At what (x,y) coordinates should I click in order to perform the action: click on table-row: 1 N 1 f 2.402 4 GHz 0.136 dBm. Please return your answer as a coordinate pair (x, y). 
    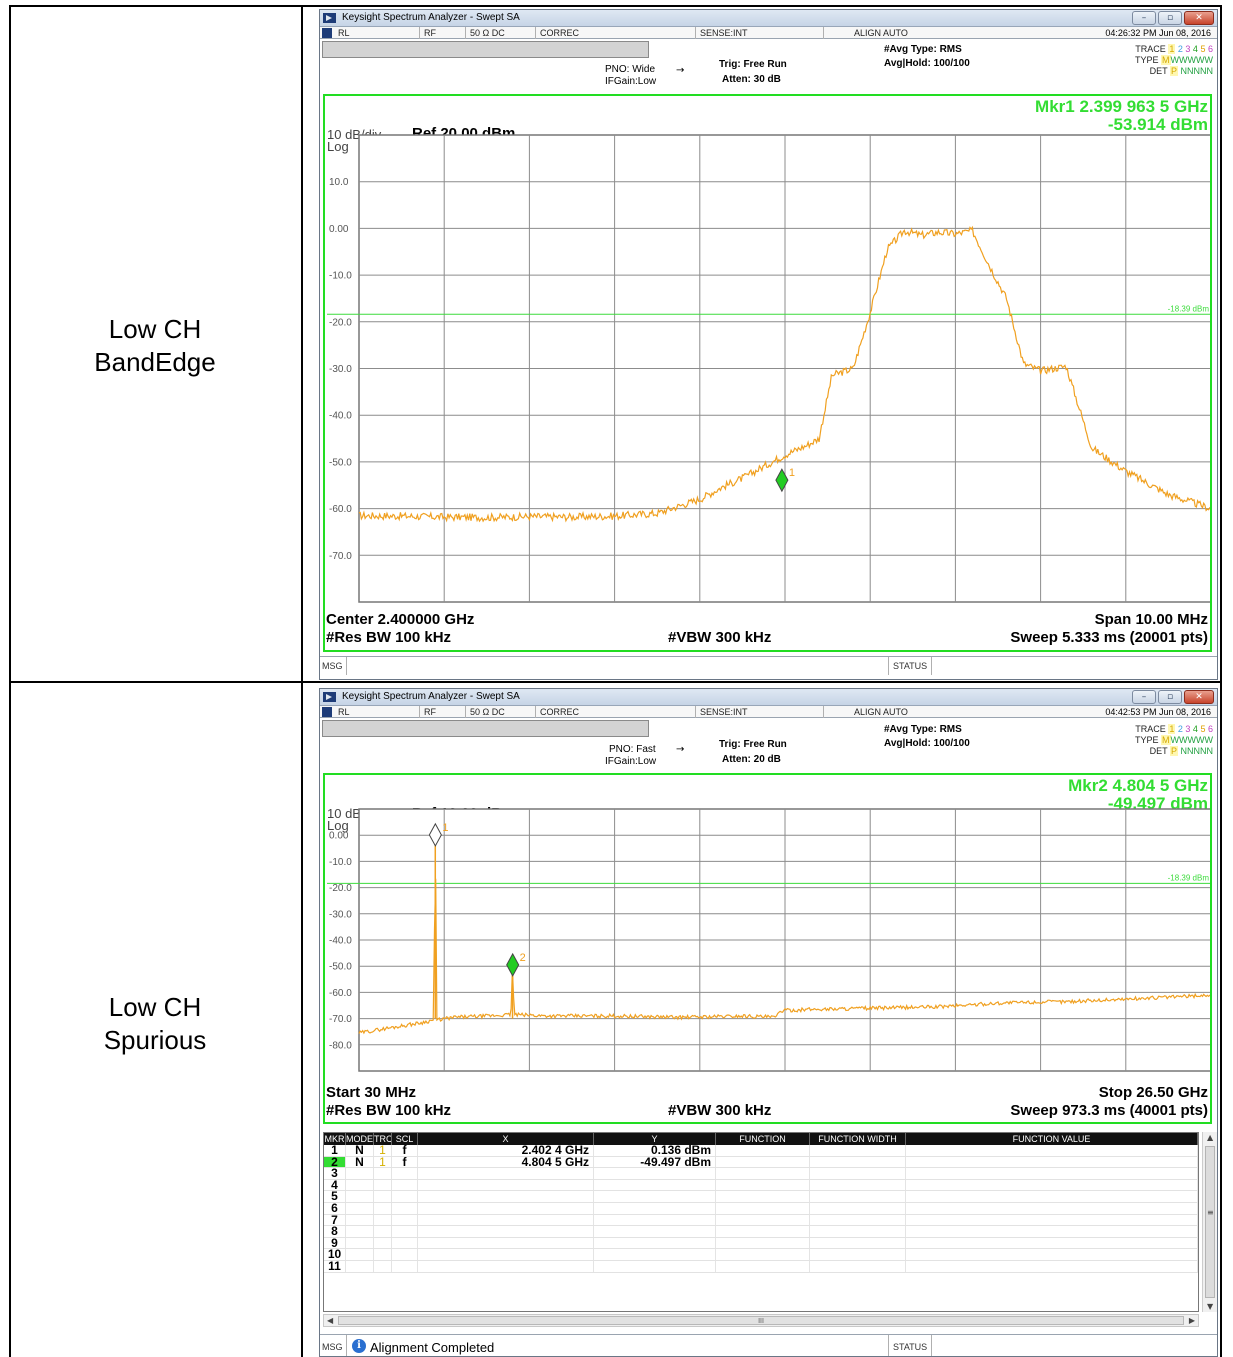
    Looking at the image, I should click on (761, 1151).